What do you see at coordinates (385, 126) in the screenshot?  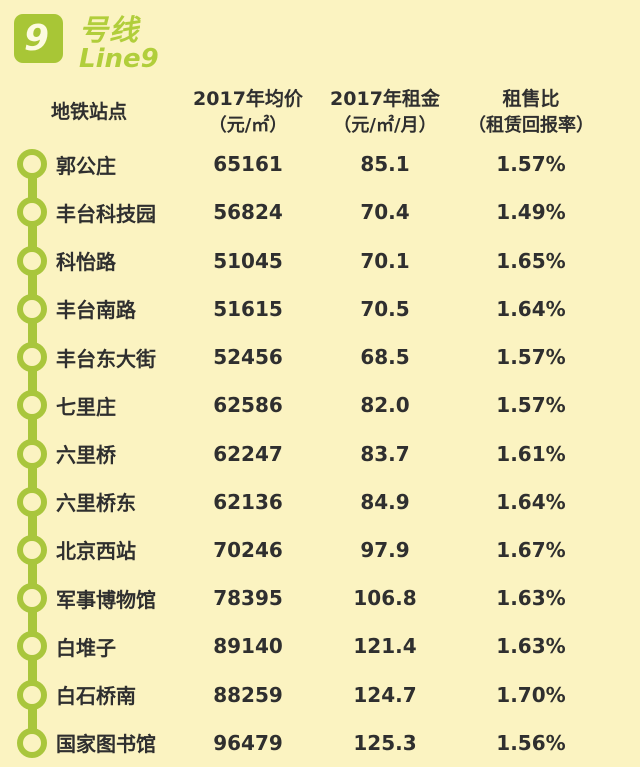 I see `col-header-rent-unit: （元/㎡/月）` at bounding box center [385, 126].